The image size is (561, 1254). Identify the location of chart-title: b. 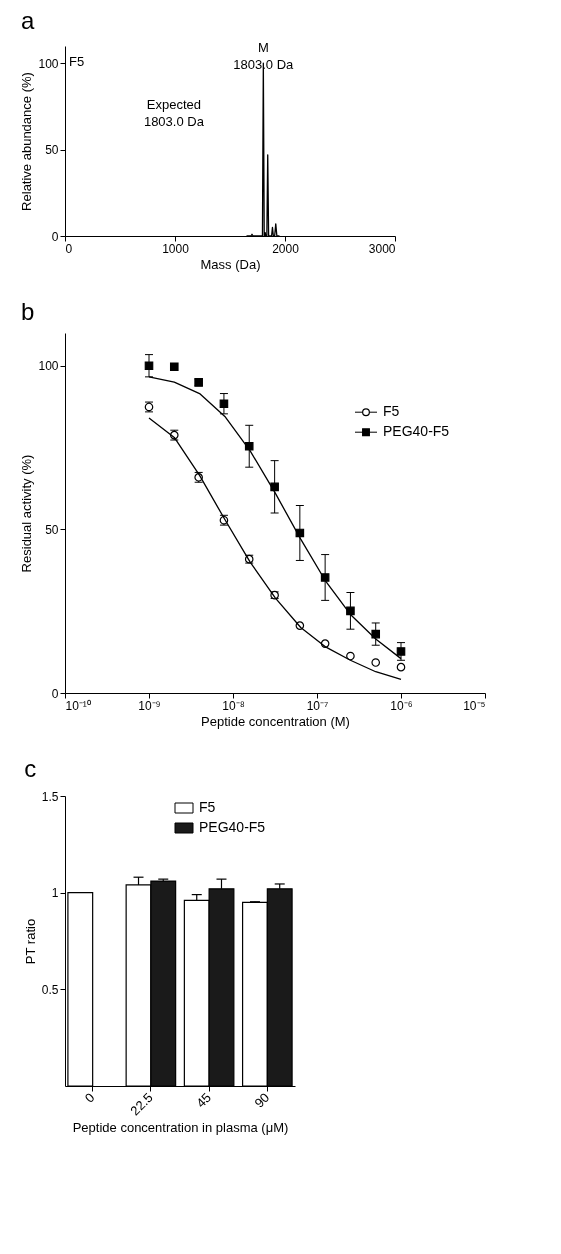
(27, 311).